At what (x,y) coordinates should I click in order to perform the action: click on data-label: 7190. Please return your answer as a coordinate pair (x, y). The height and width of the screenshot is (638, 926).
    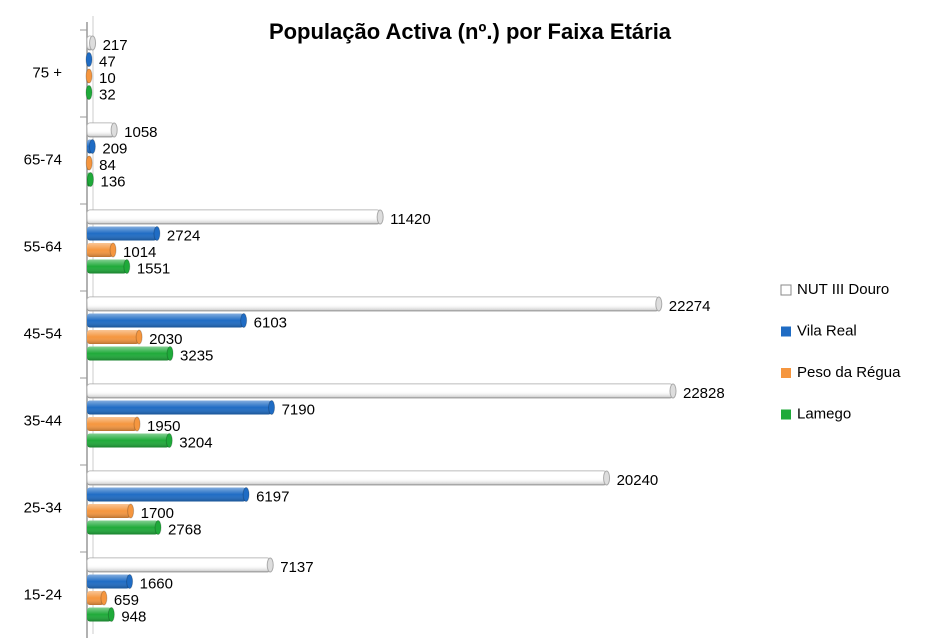
    Looking at the image, I should click on (298, 409).